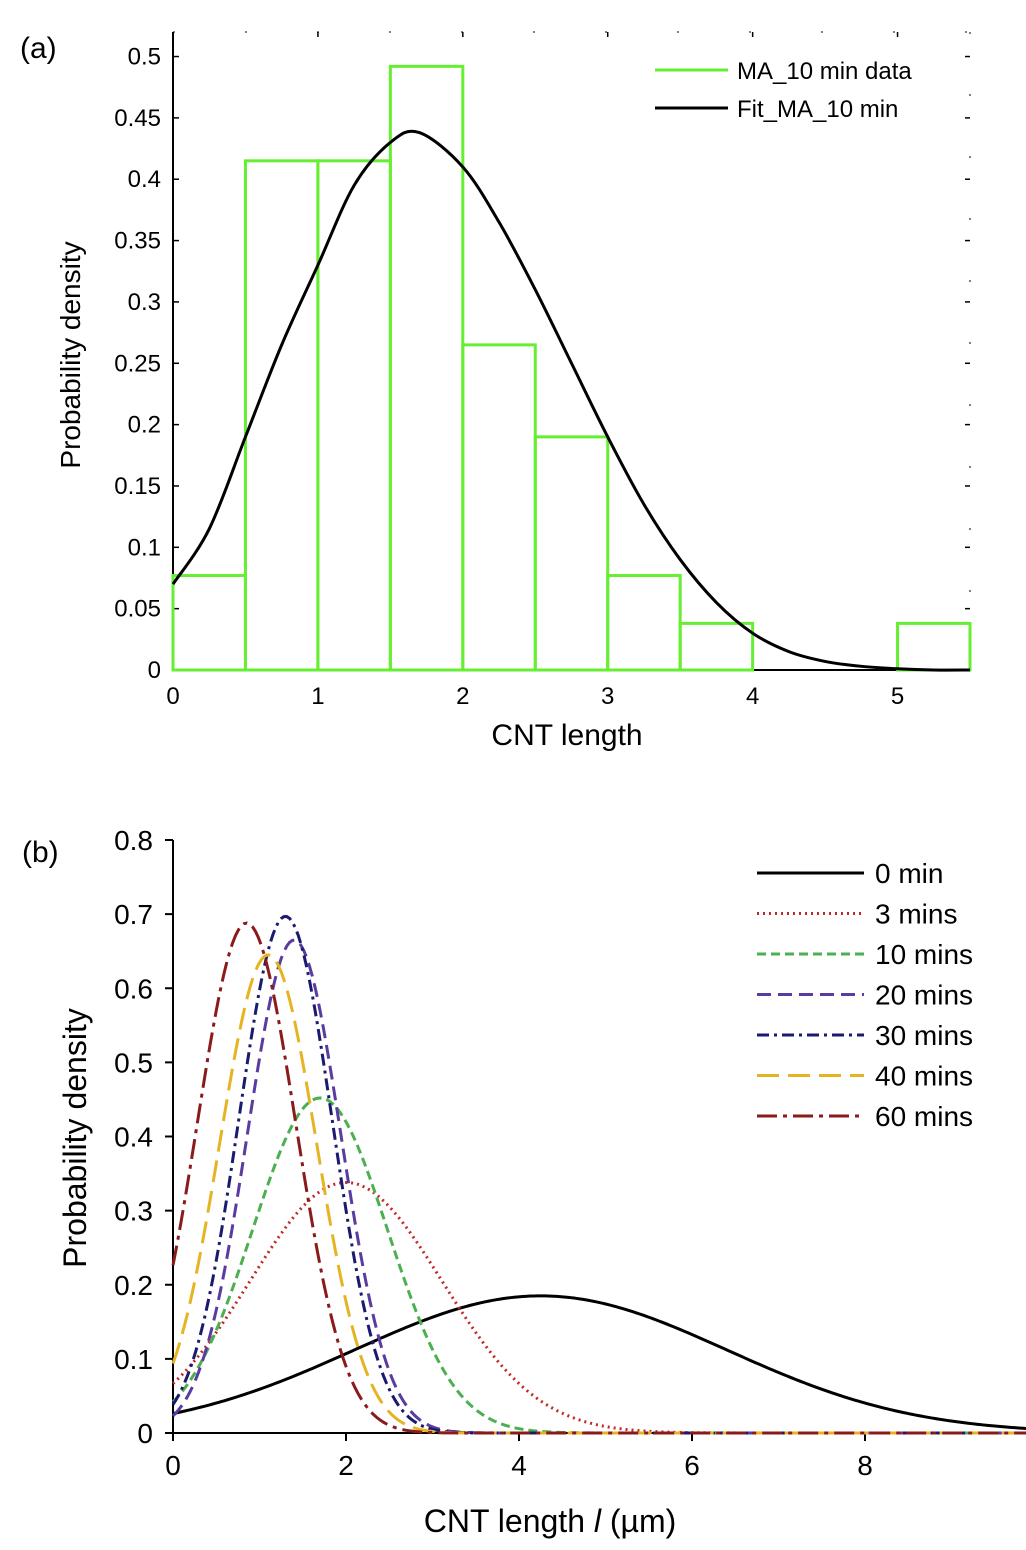 This screenshot has width=1026, height=1550. Describe the element at coordinates (824, 71) in the screenshot. I see `legend-label-data: MA_10 min data` at that location.